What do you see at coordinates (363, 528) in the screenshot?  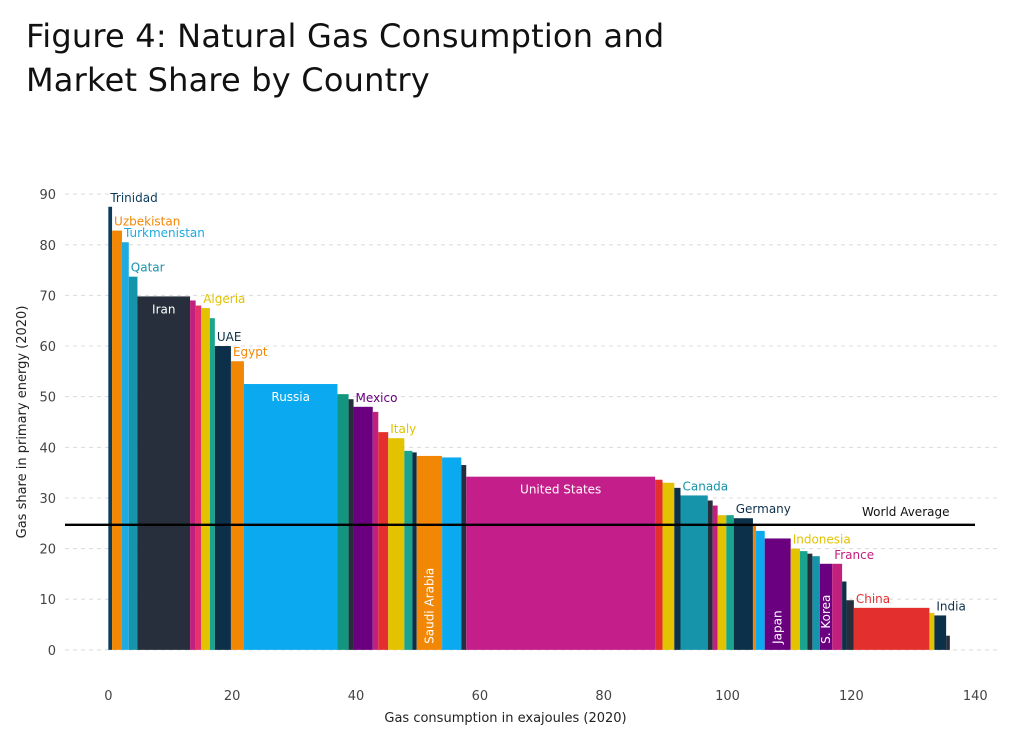 I see `bar-mexico` at bounding box center [363, 528].